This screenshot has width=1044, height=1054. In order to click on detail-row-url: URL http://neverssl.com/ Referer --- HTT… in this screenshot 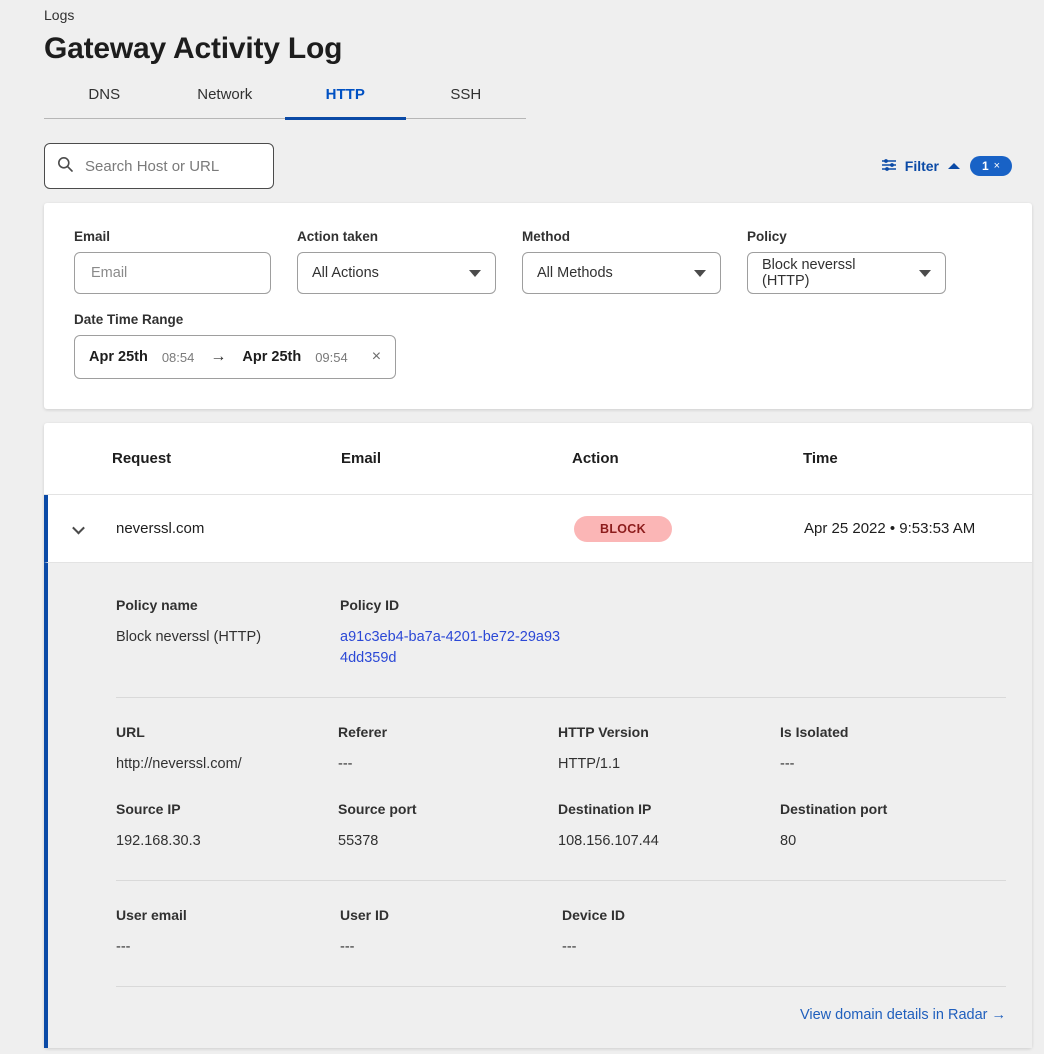, I will do `click(559, 749)`.